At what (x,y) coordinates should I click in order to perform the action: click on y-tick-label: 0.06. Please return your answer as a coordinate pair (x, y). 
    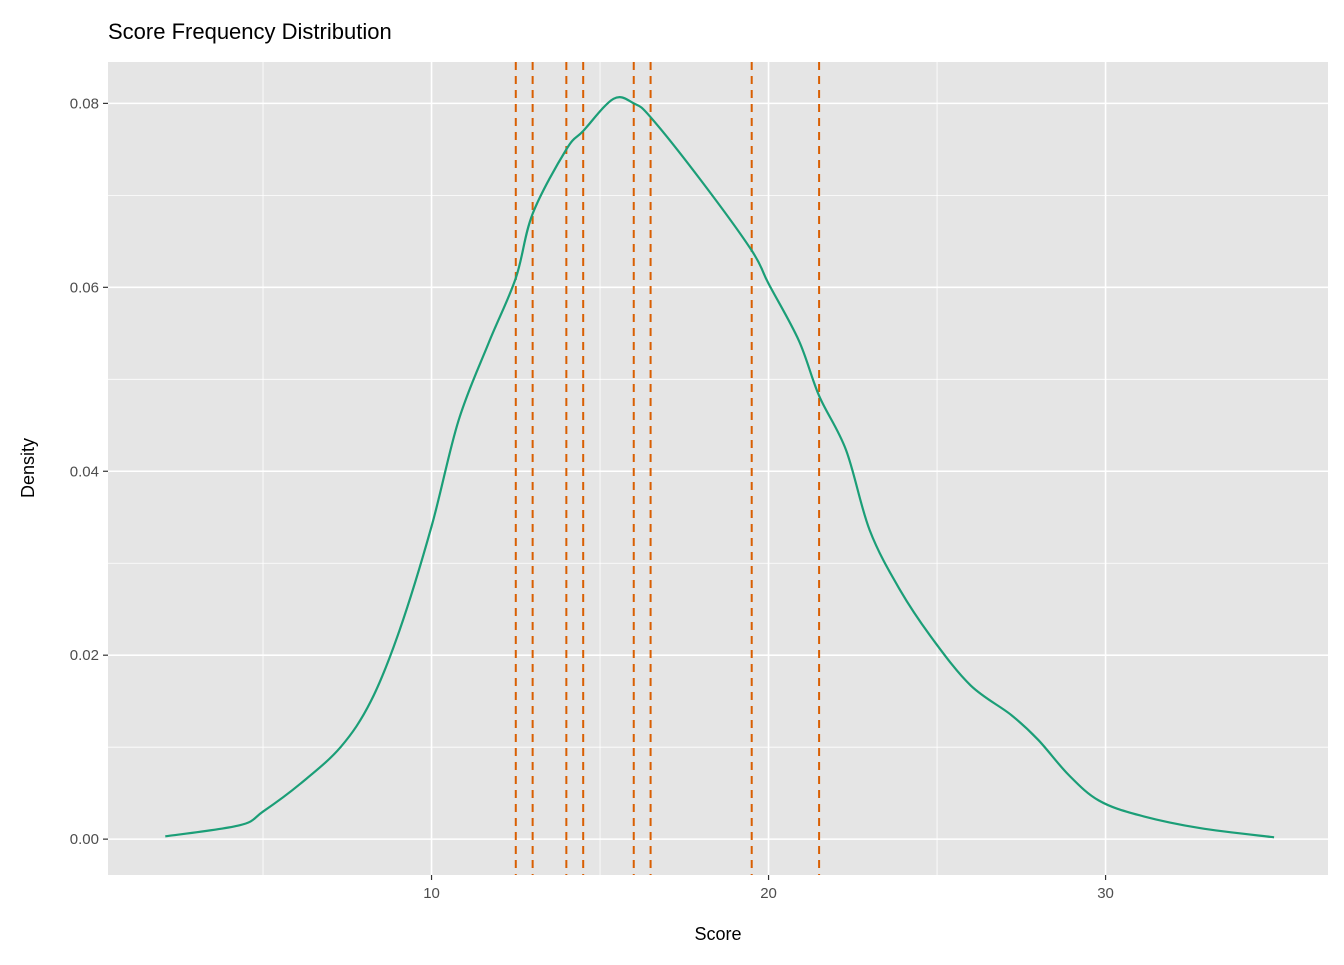
    Looking at the image, I should click on (84, 287).